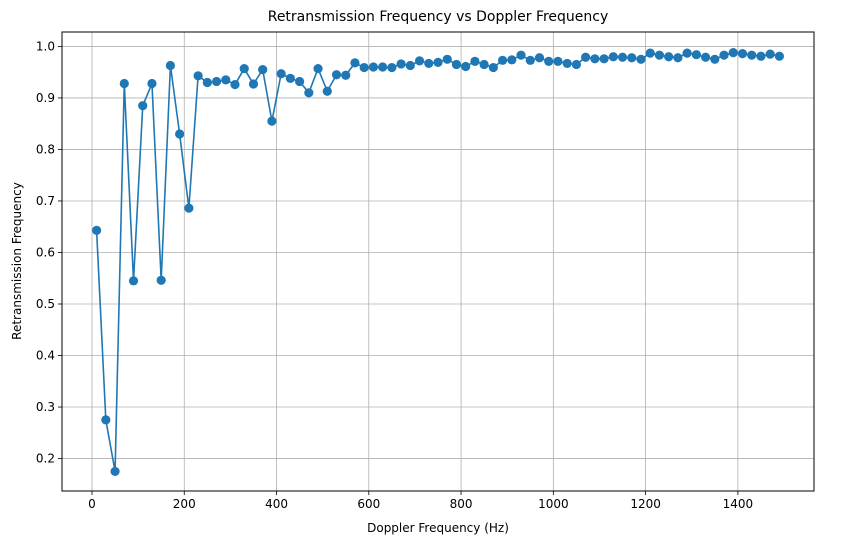 The height and width of the screenshot is (545, 846). What do you see at coordinates (45, 356) in the screenshot?
I see `y-tick-label: 0.4` at bounding box center [45, 356].